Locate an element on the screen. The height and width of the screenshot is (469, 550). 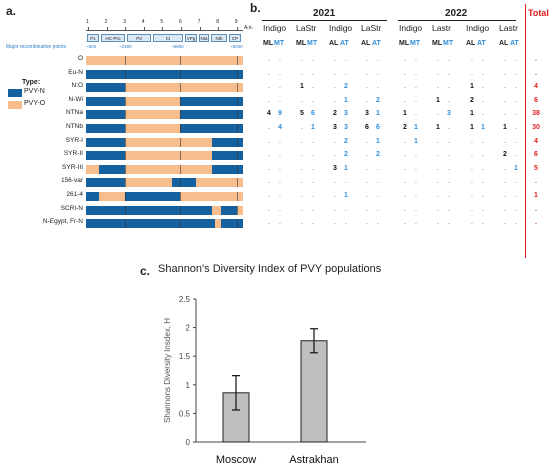
site-header: LaStr is located at coordinates (371, 28).